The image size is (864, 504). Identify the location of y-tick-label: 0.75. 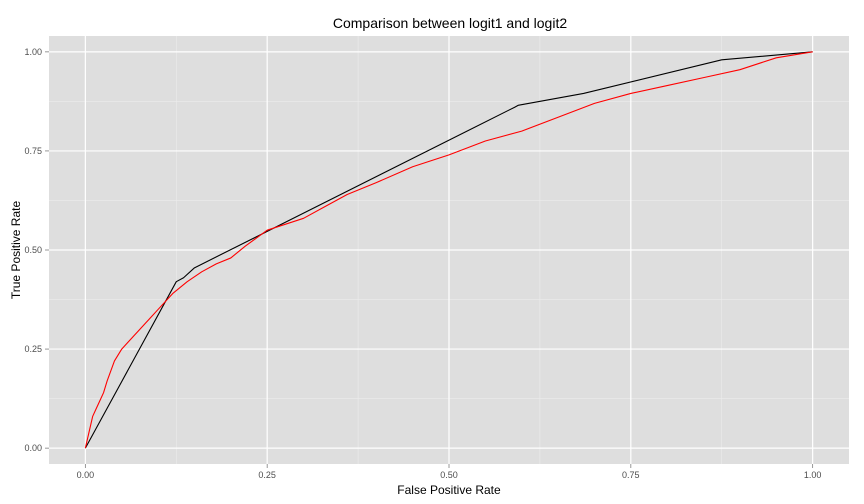
(33, 151).